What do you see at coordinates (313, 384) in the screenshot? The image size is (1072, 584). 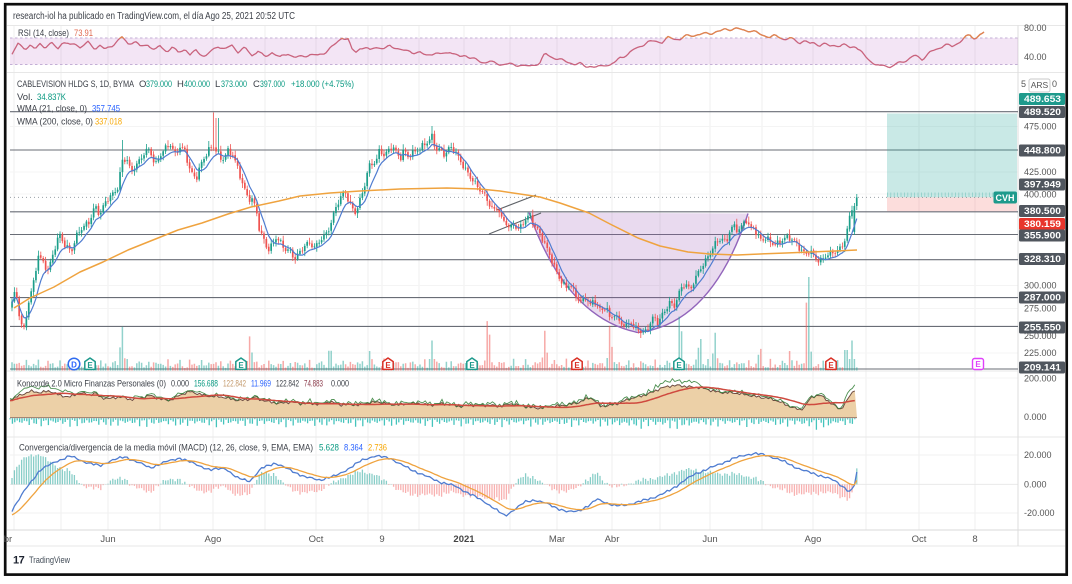 I see `svg-text: 74.883` at bounding box center [313, 384].